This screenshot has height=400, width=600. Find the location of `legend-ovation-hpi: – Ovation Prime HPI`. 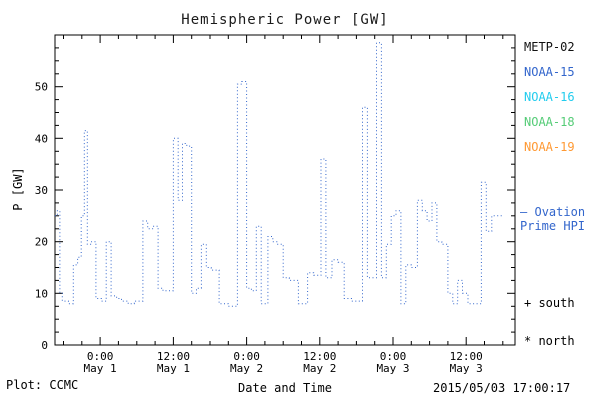

legend-ovation-hpi: – Ovation Prime HPI is located at coordinates (552, 219).